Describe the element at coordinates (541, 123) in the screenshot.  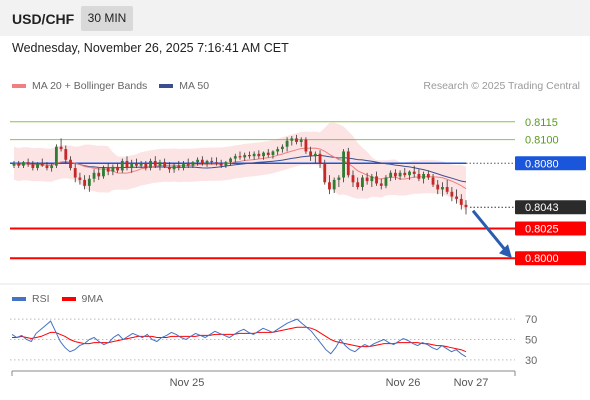
I see `target-label-0.8115: 0.8115` at that location.